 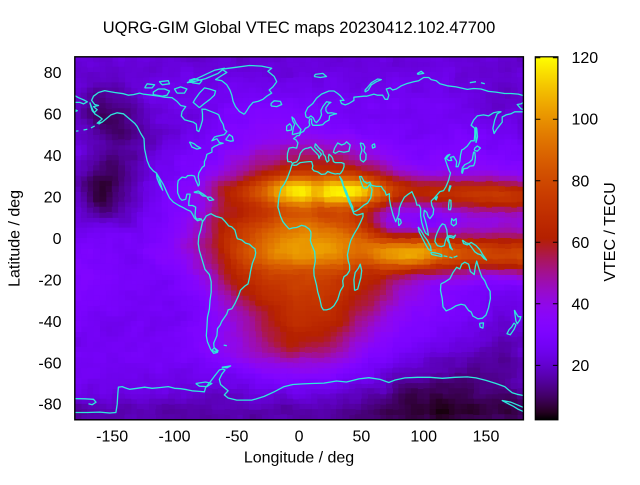 I want to click on svg-text: Latitude / deg, so click(x=15, y=238).